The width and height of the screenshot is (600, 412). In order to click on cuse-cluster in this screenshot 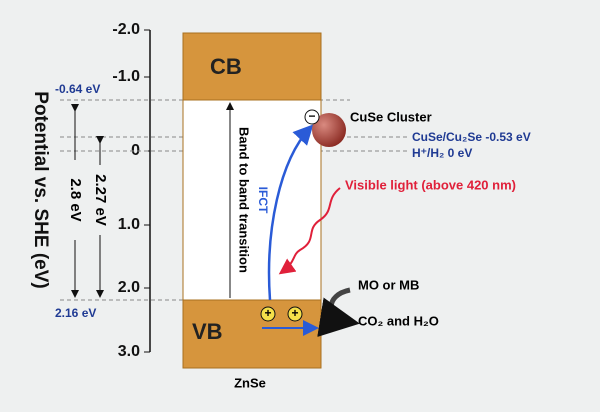, I will do `click(329, 130)`.